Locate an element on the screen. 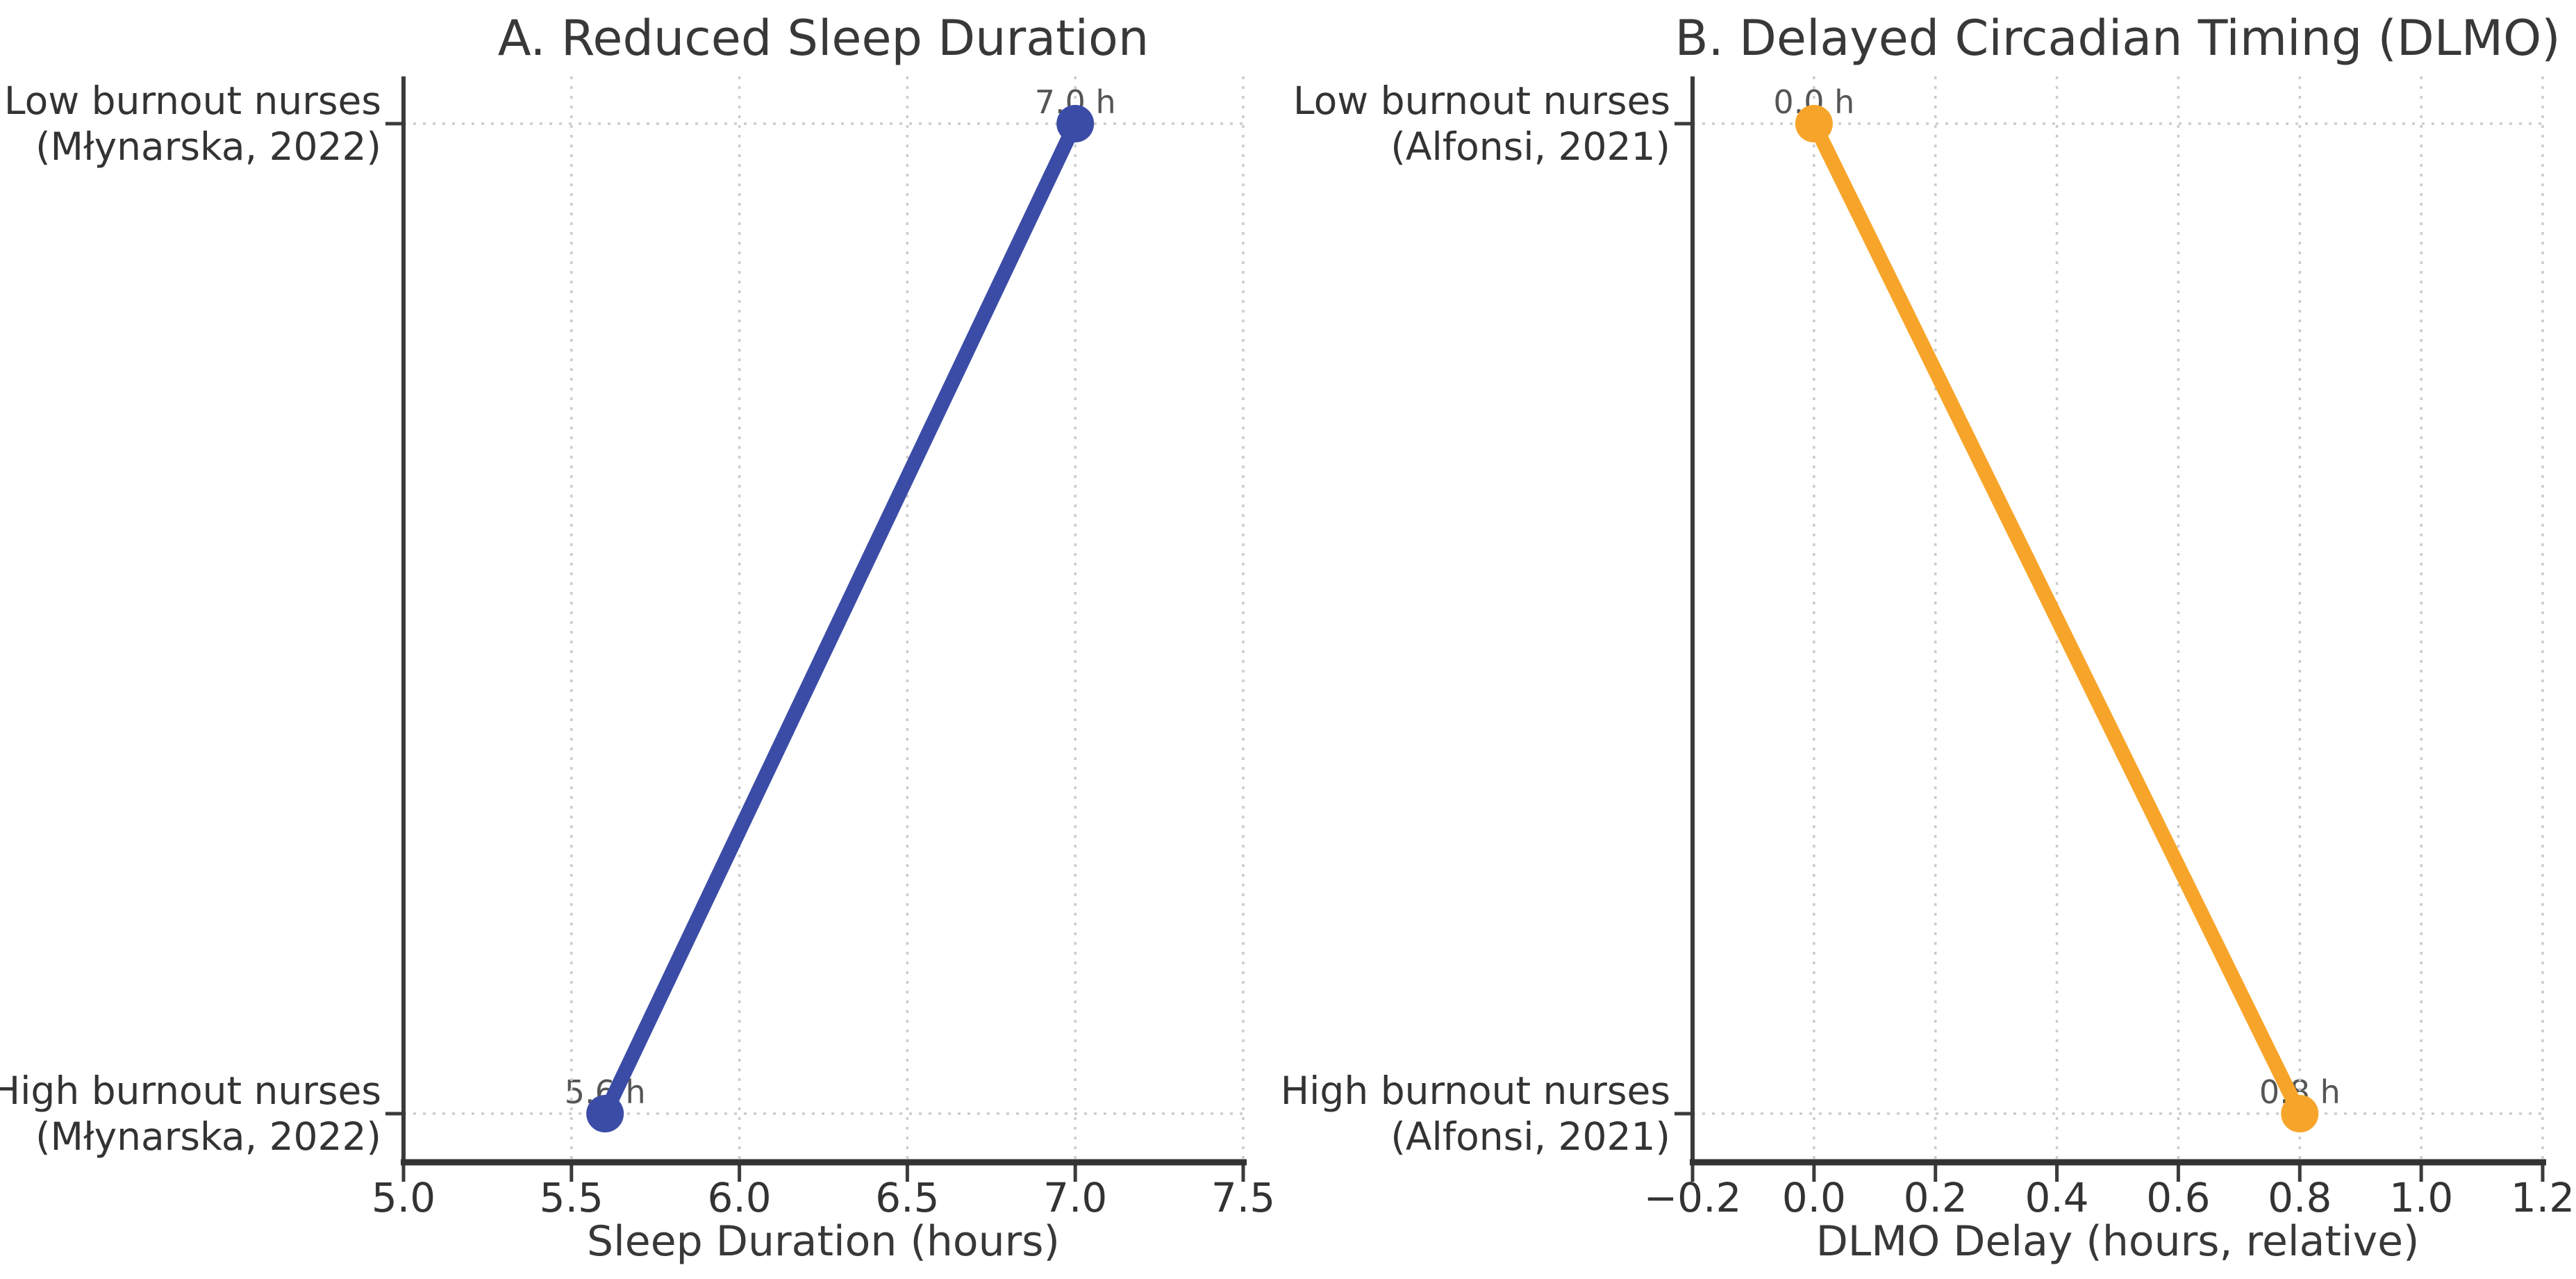 The image size is (2576, 1279). y-category-label-low-burnout-a: Low burnout nurses (Młynarska, 2022) is located at coordinates (192, 124).